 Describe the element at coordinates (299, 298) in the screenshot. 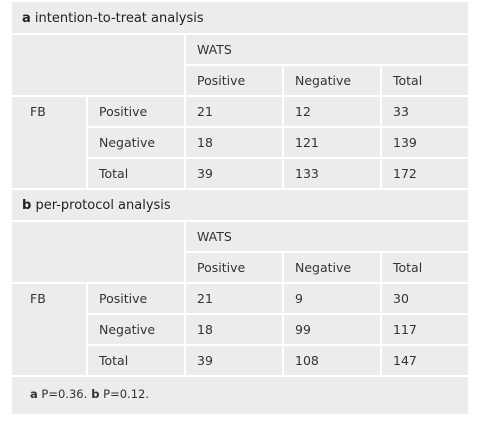

I see `cell: 9` at that location.